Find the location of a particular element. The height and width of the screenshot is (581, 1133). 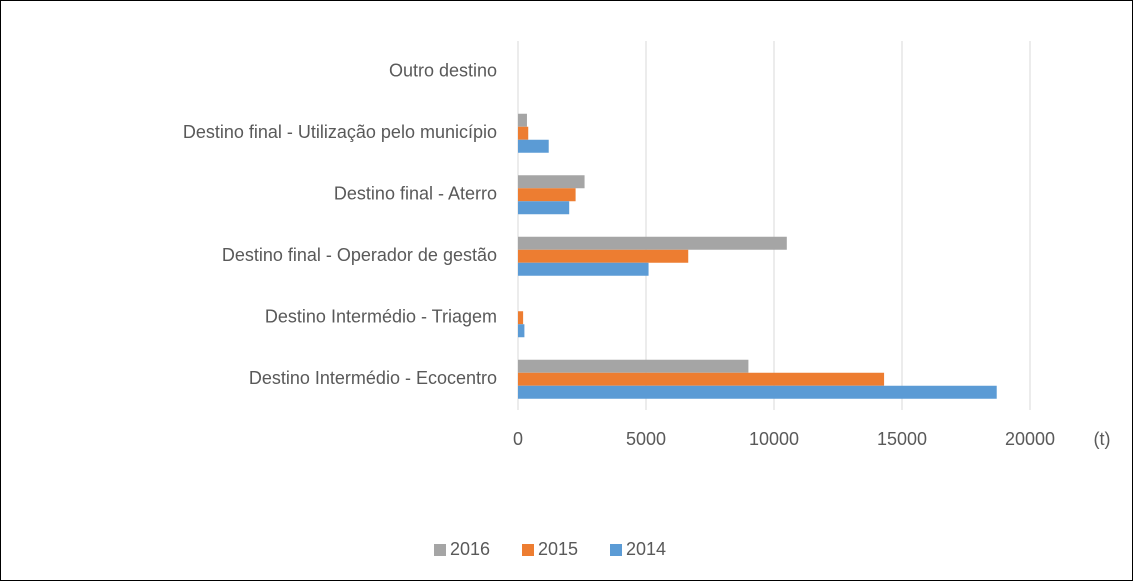

x-tick-label: 5000 is located at coordinates (646, 439).